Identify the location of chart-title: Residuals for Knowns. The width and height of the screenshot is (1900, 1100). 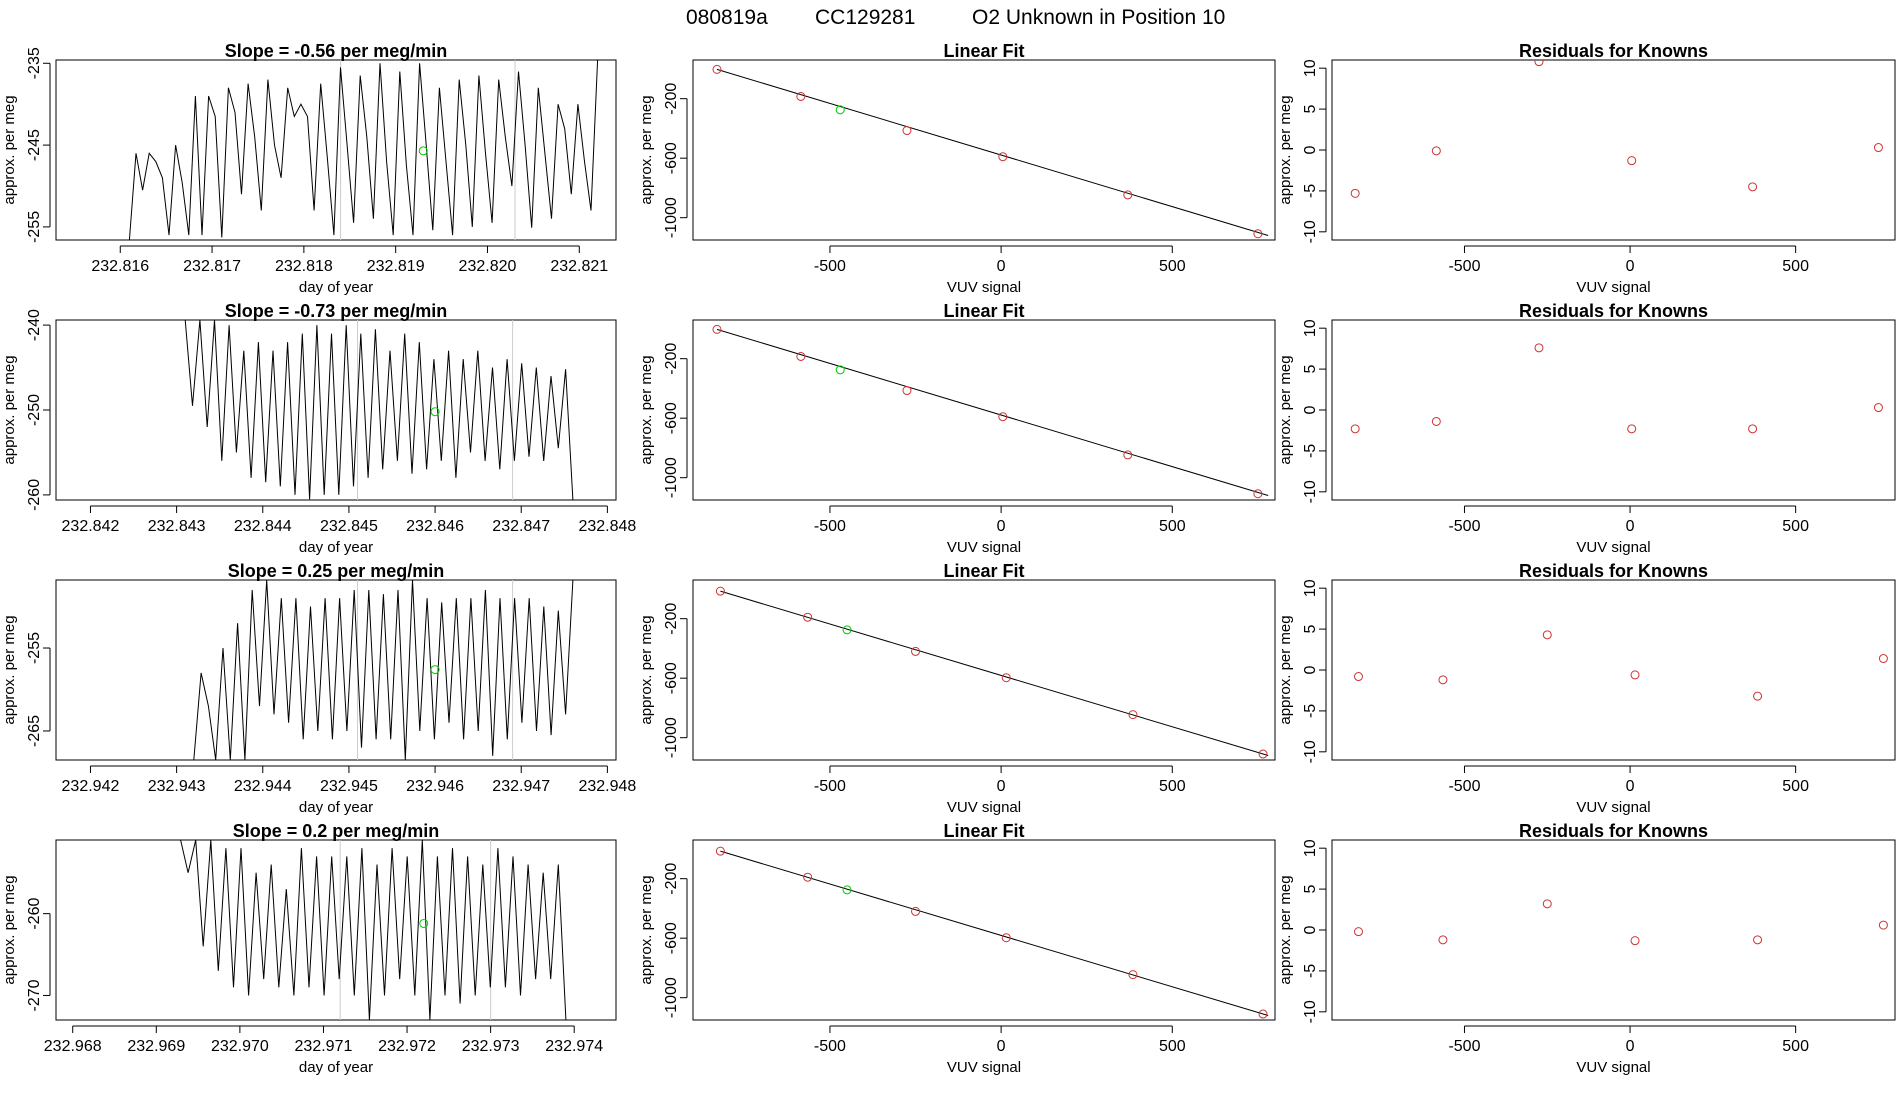
(1613, 51).